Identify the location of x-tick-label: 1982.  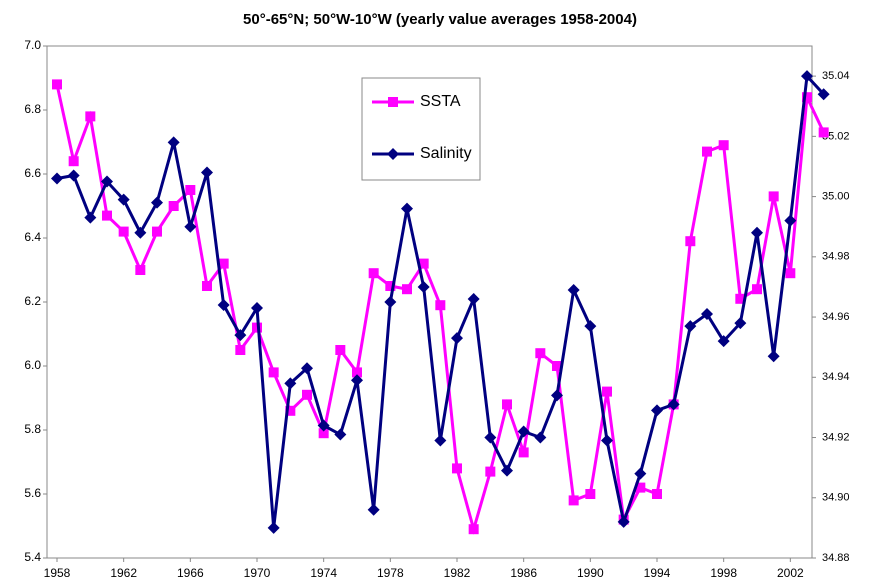
(457, 573).